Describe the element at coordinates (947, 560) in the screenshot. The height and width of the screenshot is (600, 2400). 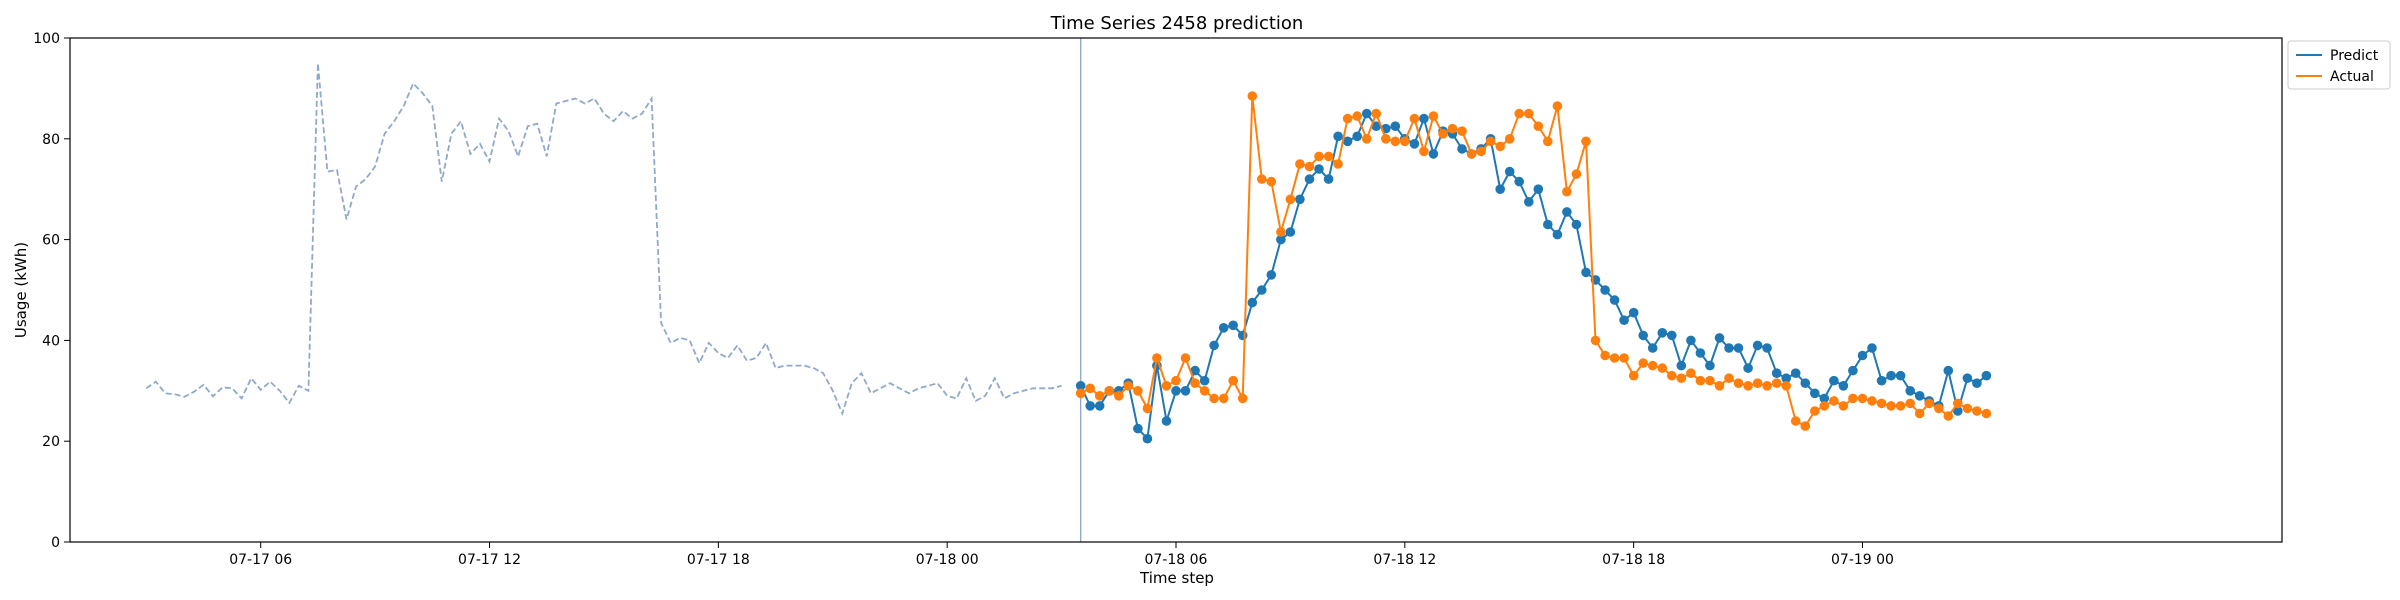
I see `x-tick-label: 07-18 00` at that location.